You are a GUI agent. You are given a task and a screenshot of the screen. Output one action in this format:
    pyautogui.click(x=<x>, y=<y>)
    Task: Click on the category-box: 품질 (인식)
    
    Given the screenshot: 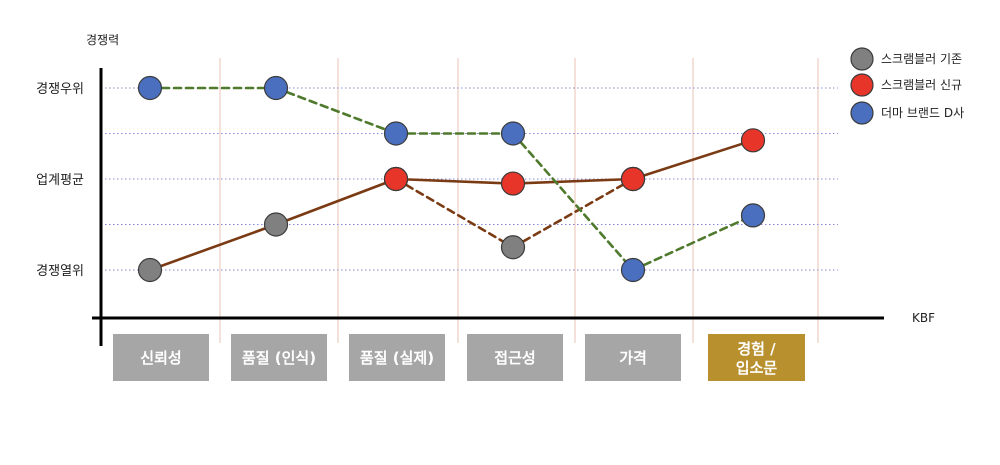 What is the action you would take?
    pyautogui.click(x=279, y=357)
    